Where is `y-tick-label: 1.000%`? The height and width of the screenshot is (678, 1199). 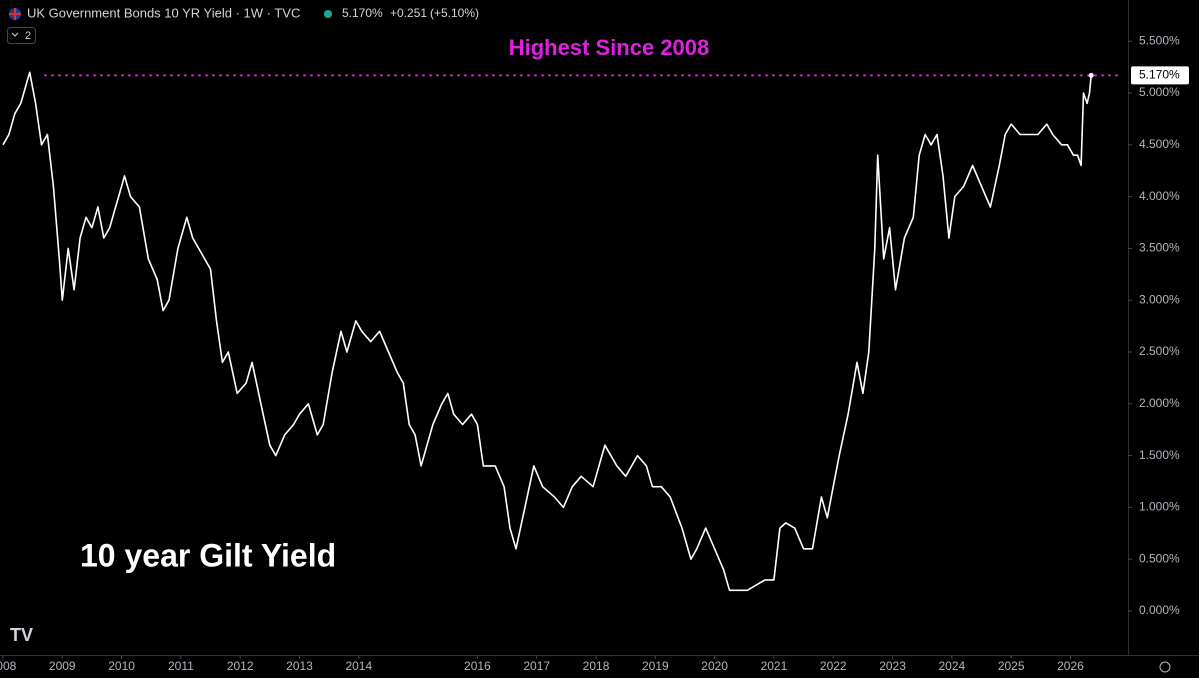
y-tick-label: 1.000% is located at coordinates (1159, 507).